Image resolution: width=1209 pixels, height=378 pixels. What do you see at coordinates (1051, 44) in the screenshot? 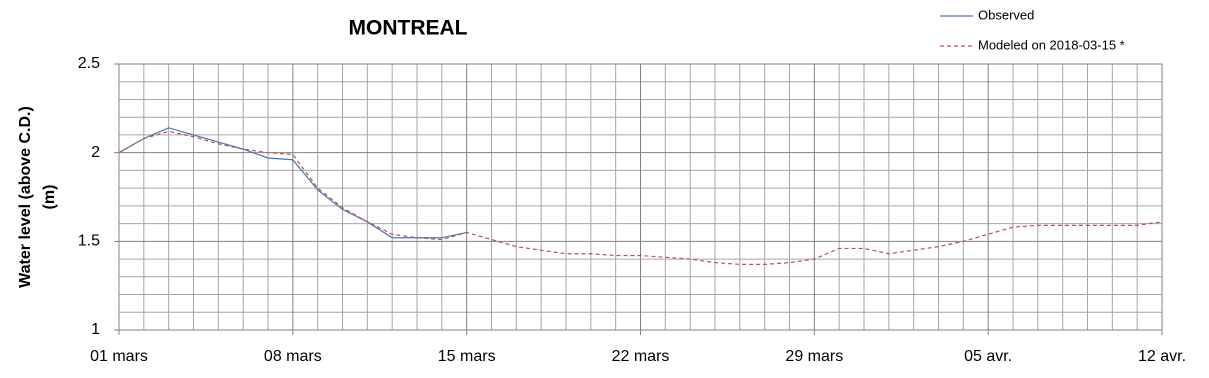
I see `legend-label: Modeled on 2018-03-15 *` at bounding box center [1051, 44].